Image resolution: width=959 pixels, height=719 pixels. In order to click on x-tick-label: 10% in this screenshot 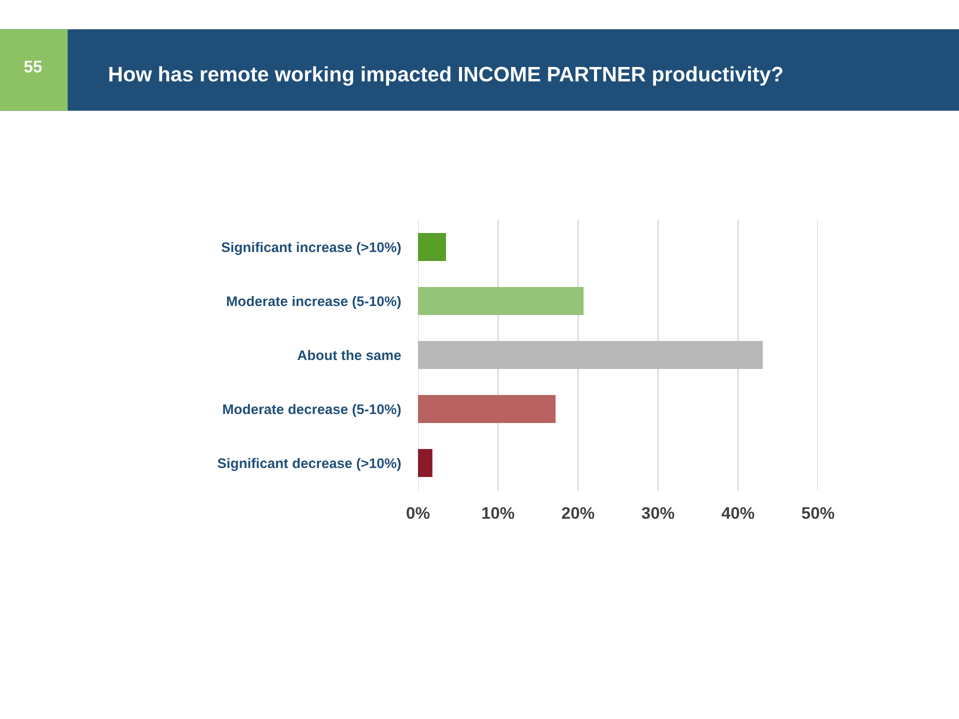, I will do `click(498, 513)`.